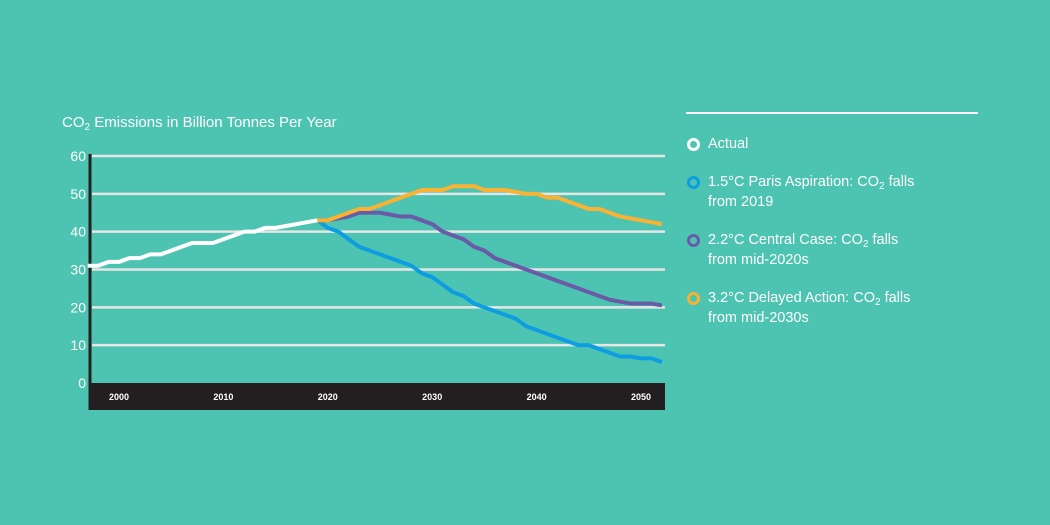 This screenshot has width=1050, height=525. Describe the element at coordinates (223, 397) in the screenshot. I see `x-tick-label: 2010` at that location.